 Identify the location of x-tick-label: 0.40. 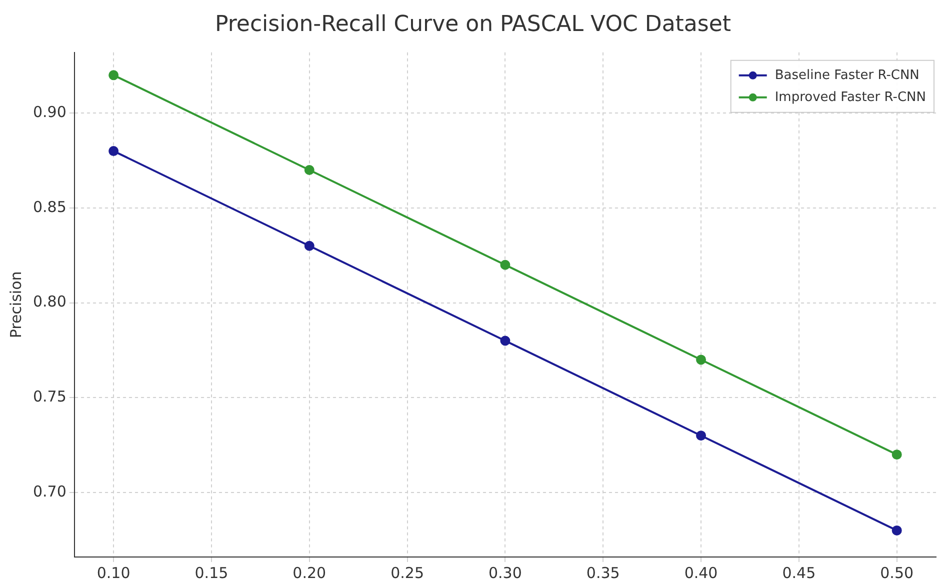
(701, 573).